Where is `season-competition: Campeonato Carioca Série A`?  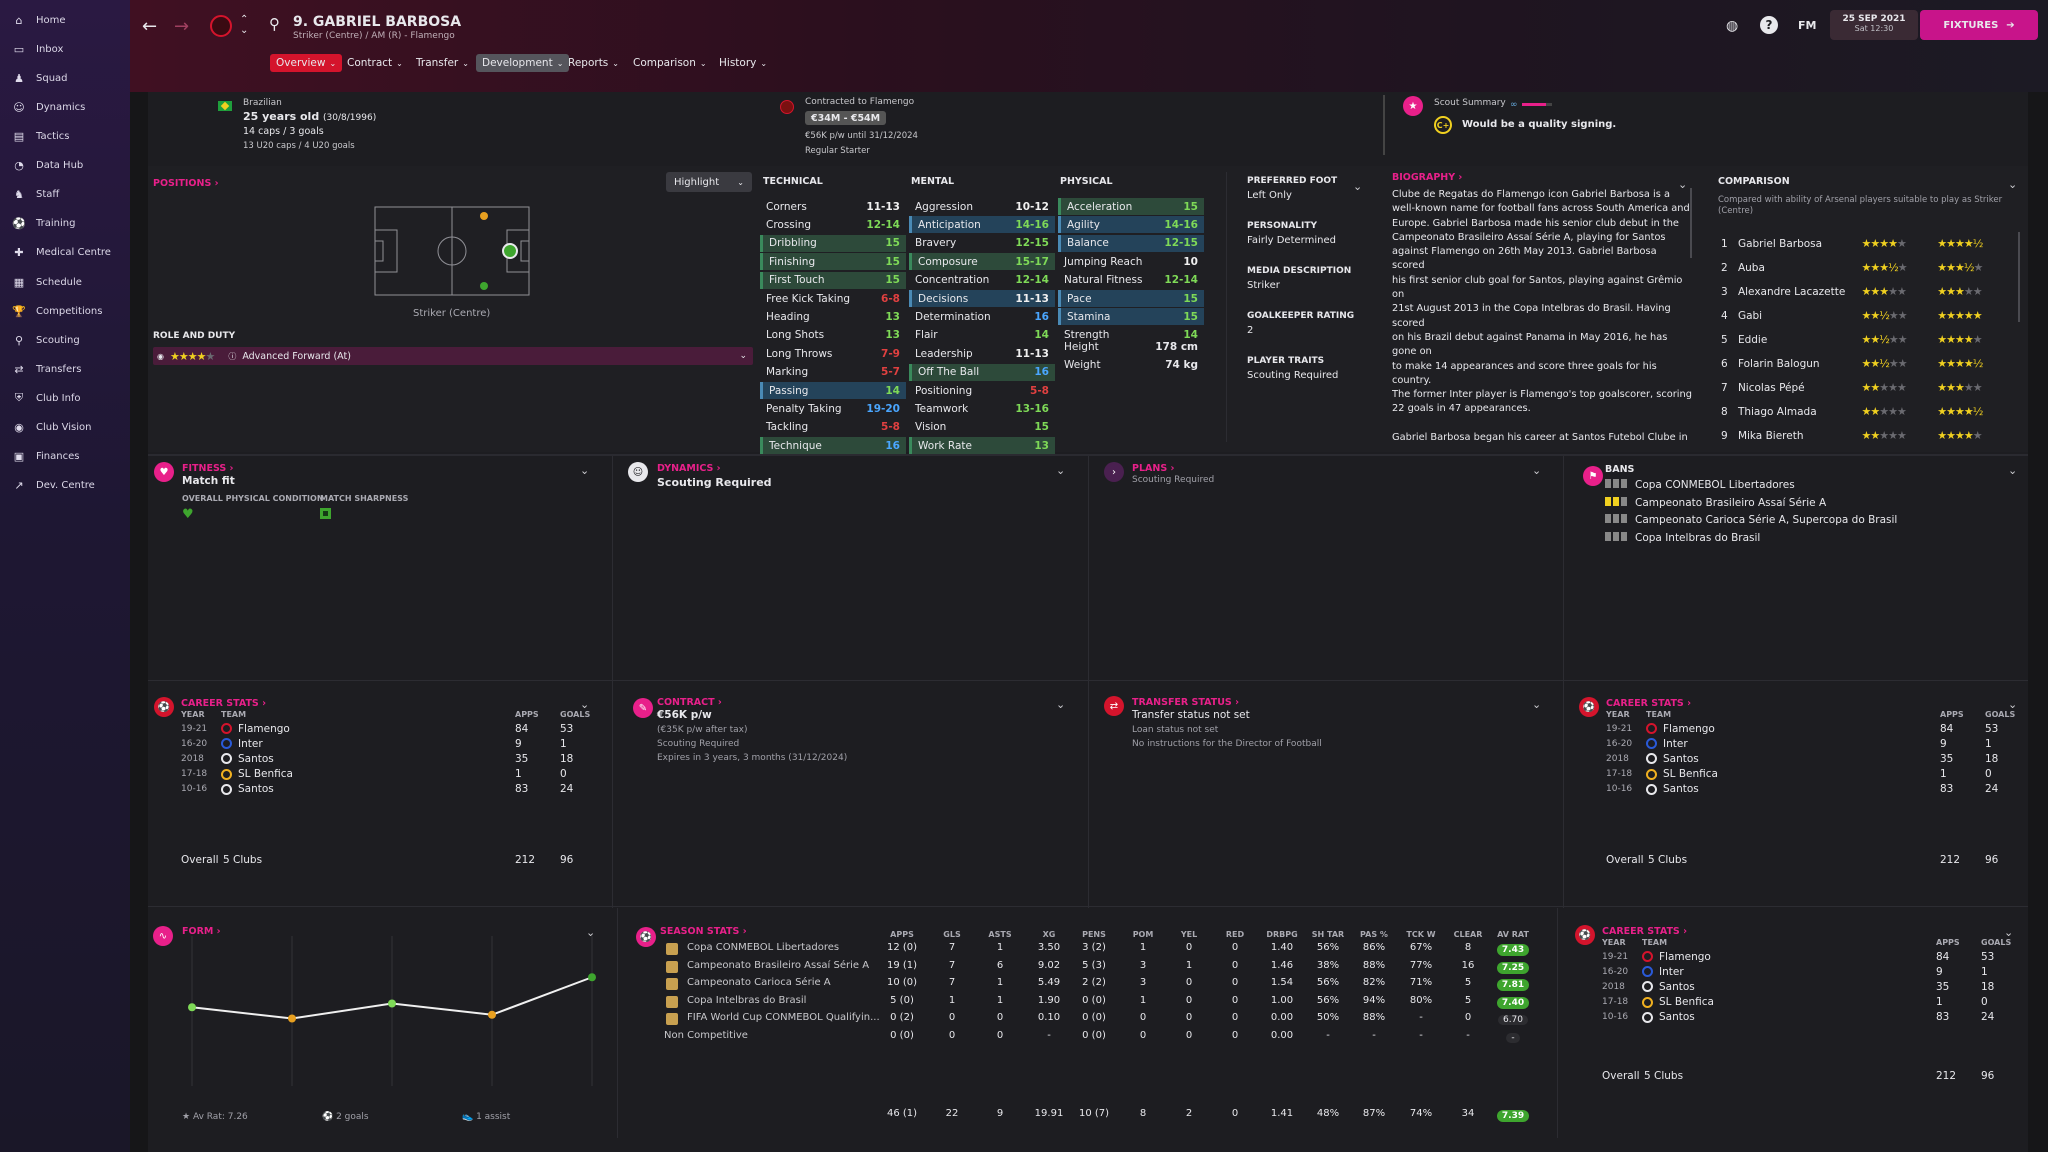
season-competition: Campeonato Carioca Série A is located at coordinates (759, 982).